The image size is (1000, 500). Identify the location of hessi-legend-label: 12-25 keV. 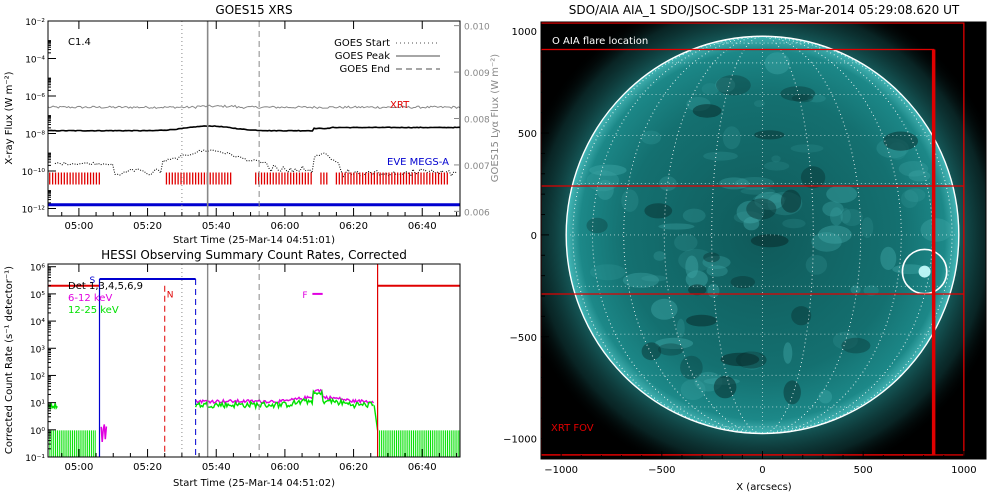
(93, 310).